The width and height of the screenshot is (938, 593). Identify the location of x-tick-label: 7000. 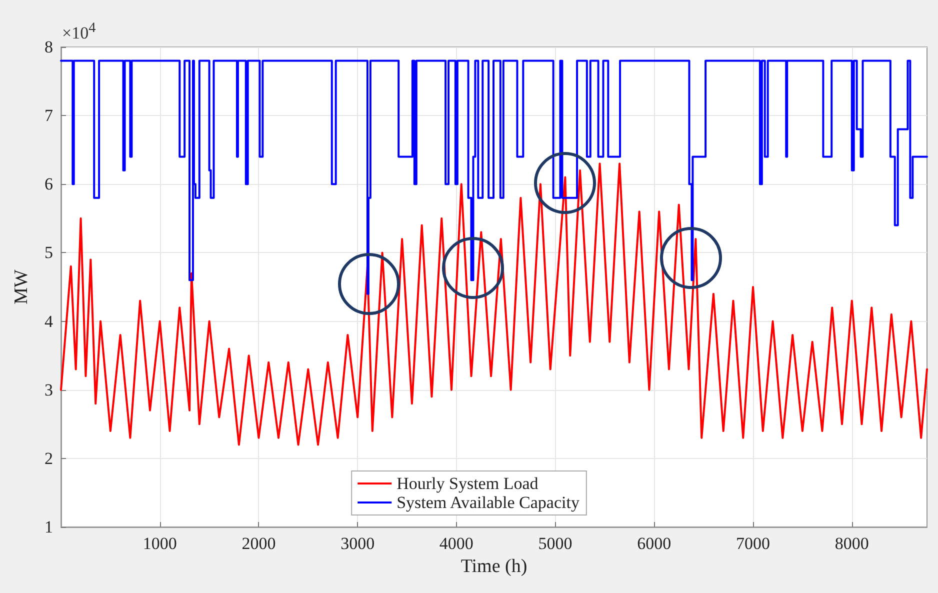
(753, 543).